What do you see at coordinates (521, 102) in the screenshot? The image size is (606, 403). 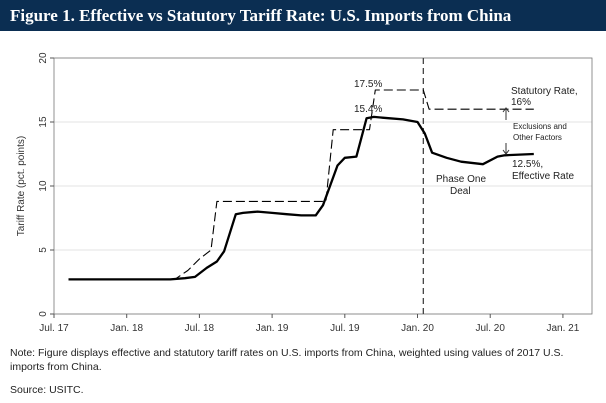 I see `statutory-rate-label-2: 16%` at bounding box center [521, 102].